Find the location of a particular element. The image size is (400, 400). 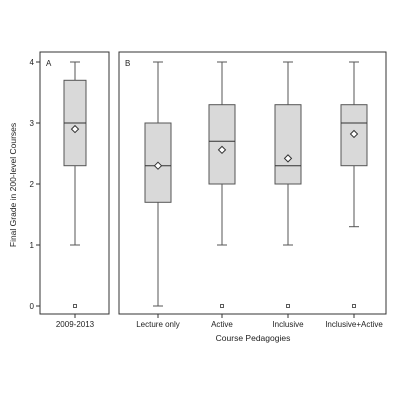

y-tick-label: 1 is located at coordinates (32, 245).